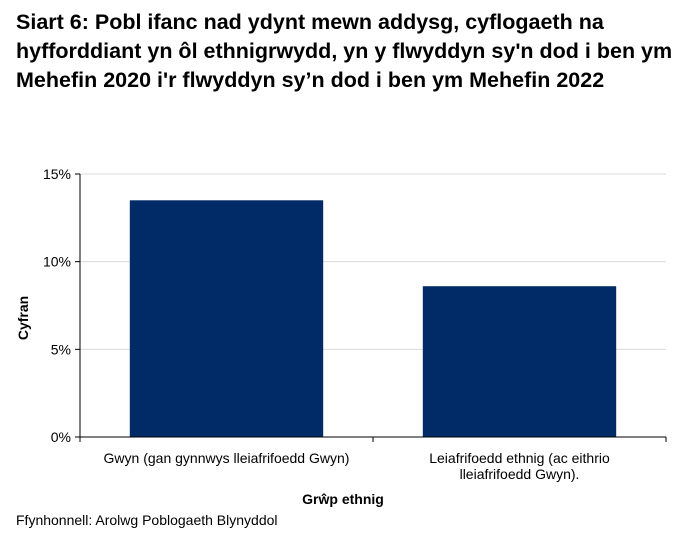  Describe the element at coordinates (519, 458) in the screenshot. I see `x-tick-label: Leiafrifoedd ethnig (ac eithrio` at that location.